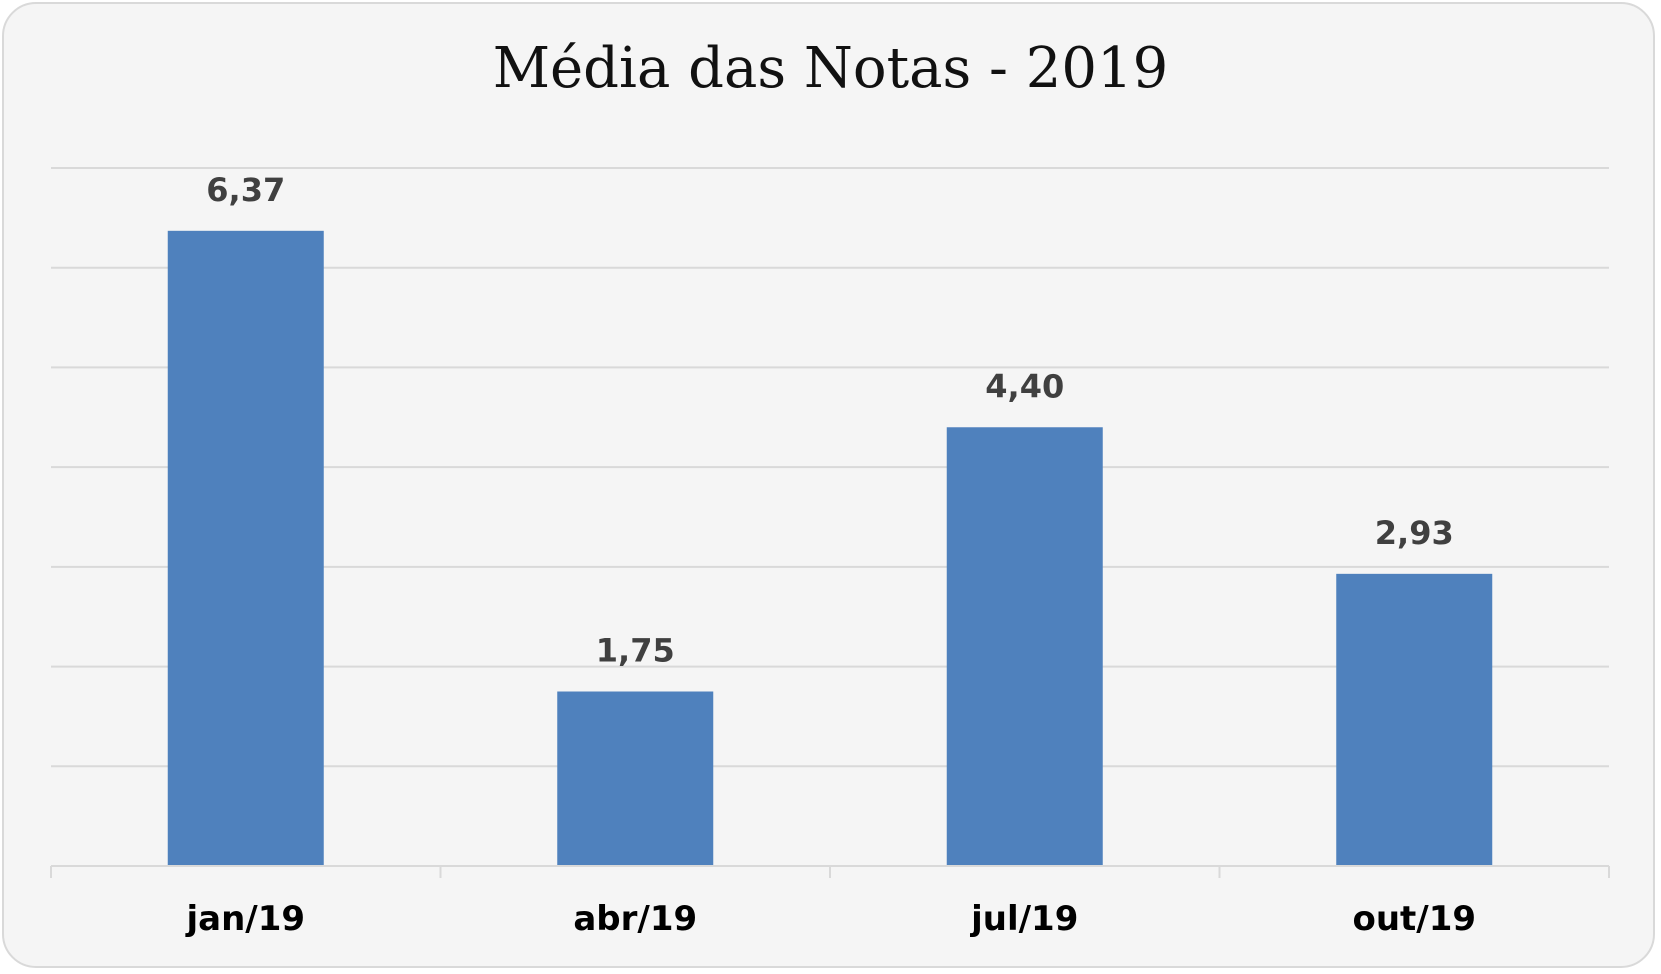 This screenshot has height=974, width=1661. I want to click on chart-title: Média das Notas - 2019, so click(830, 68).